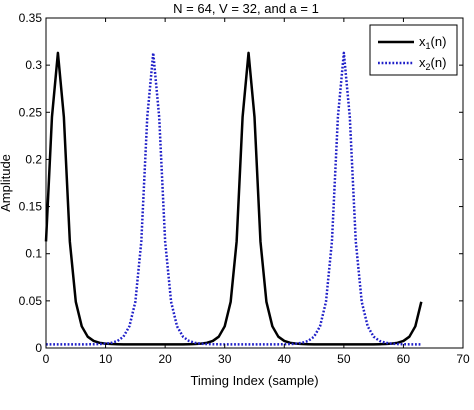 This screenshot has width=474, height=410. I want to click on y-tick-label: 0.35, so click(31, 18).